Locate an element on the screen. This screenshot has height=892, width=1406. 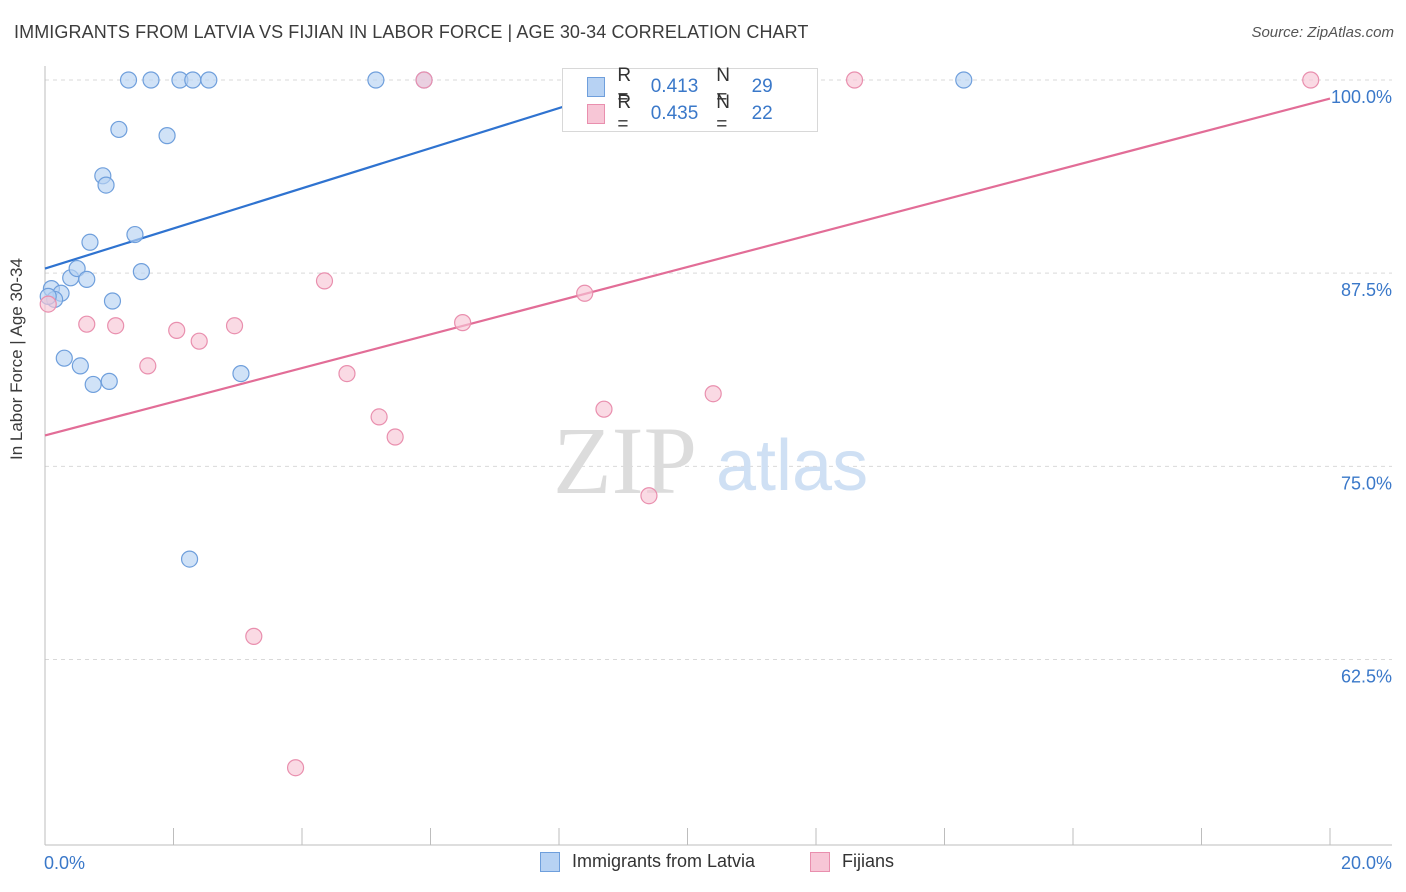
legend-row-latvia: R = 0.413 N = 29 is located at coordinates (702, 86).